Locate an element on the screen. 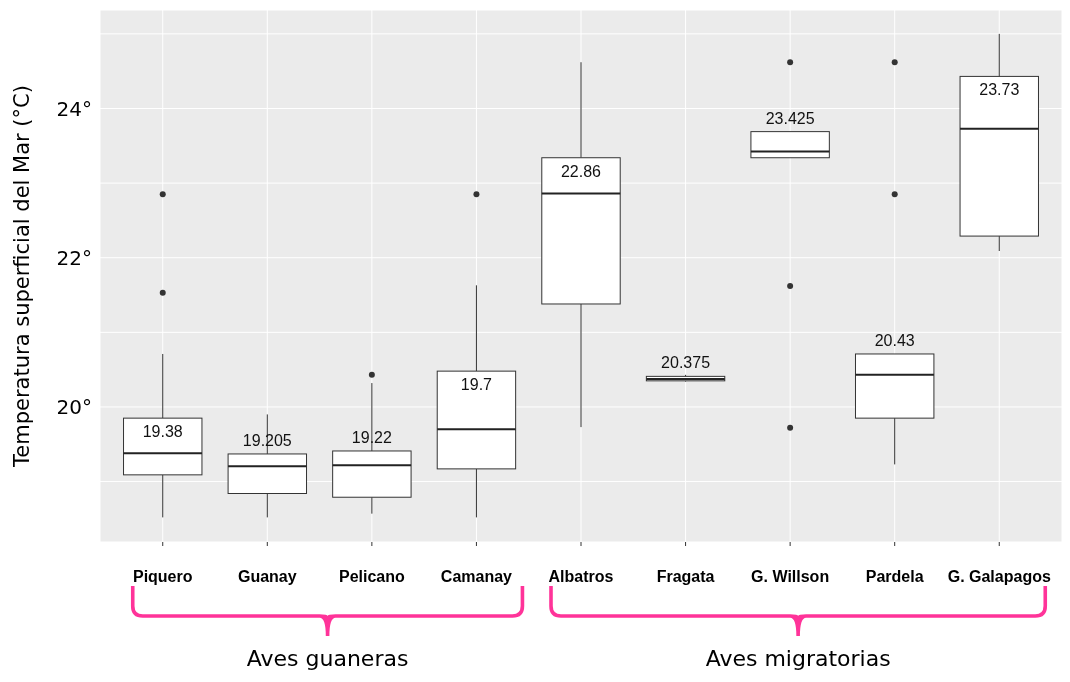 The height and width of the screenshot is (682, 1070). text: 20.375 is located at coordinates (686, 363).